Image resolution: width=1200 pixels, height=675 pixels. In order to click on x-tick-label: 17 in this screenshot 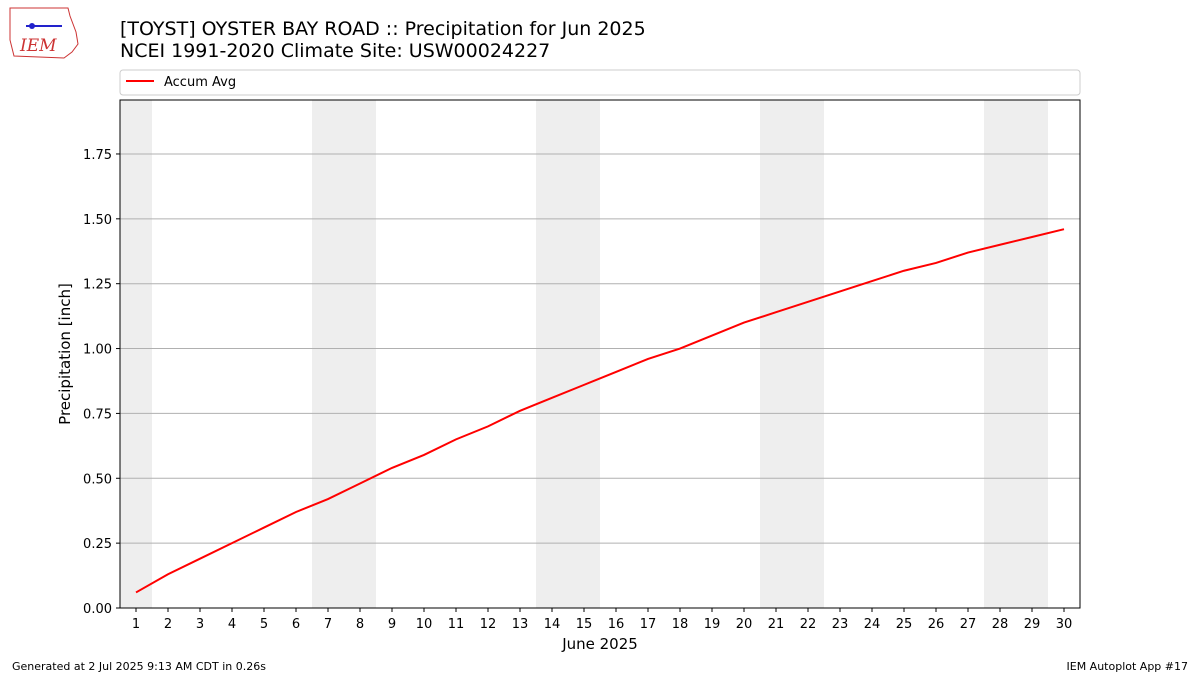, I will do `click(648, 624)`.